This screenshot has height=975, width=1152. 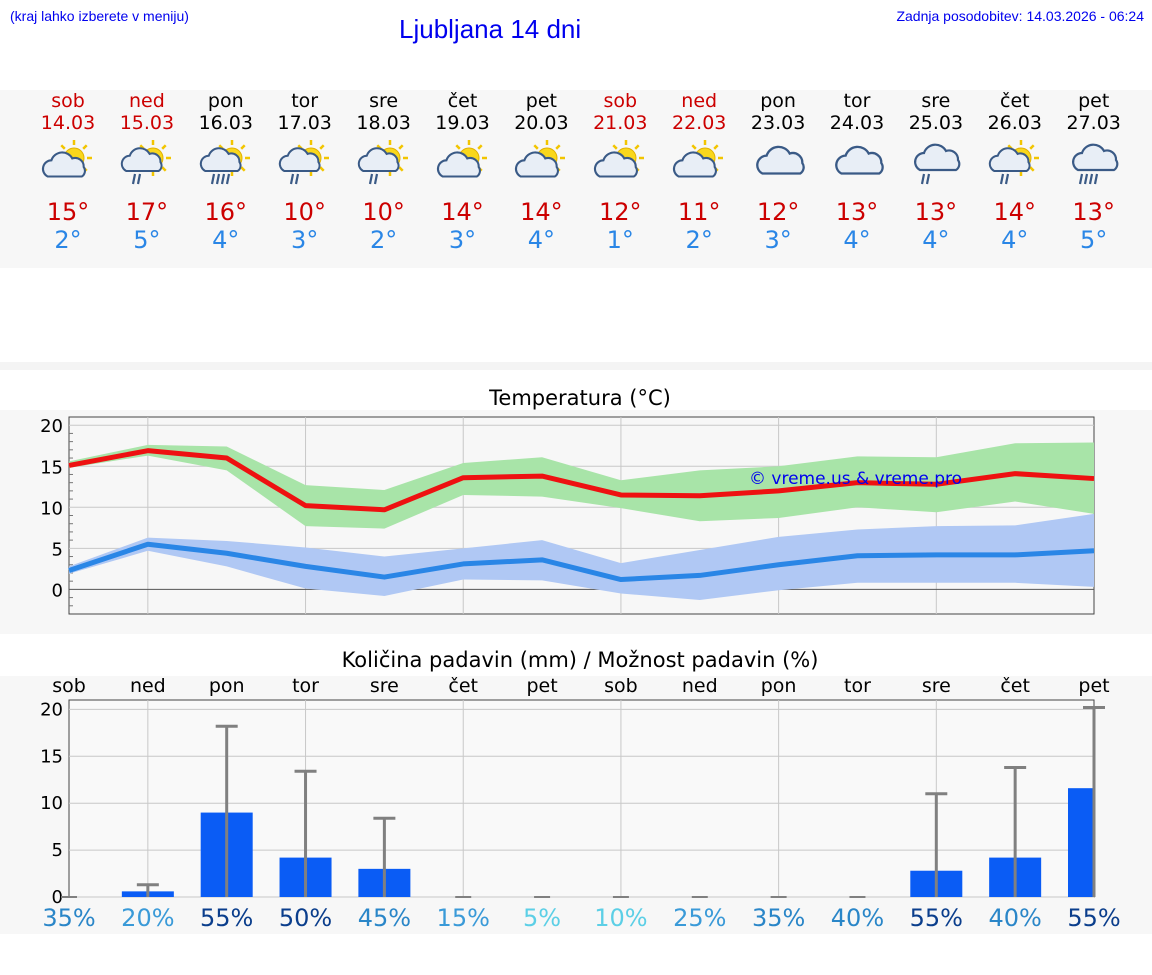 I want to click on min-temperature: 5°, so click(x=1094, y=240).